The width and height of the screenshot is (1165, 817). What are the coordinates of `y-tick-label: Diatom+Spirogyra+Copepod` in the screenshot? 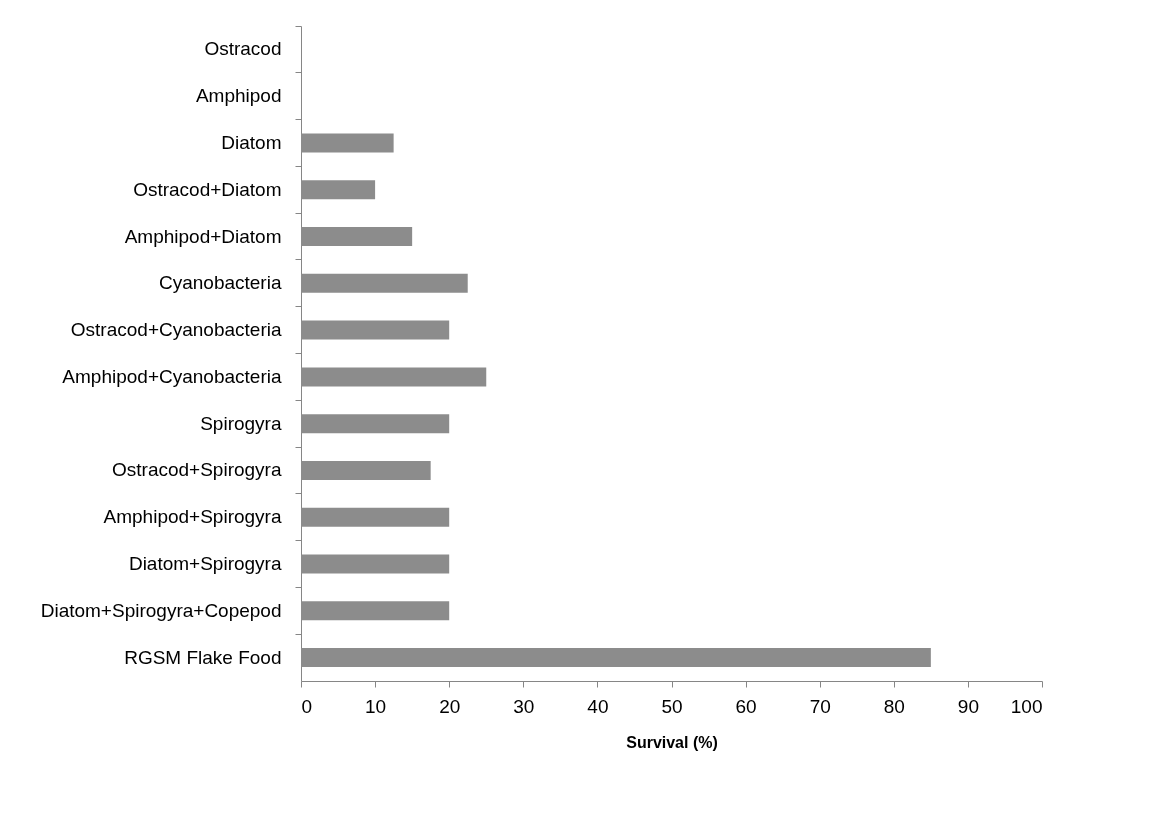 It's located at (161, 610).